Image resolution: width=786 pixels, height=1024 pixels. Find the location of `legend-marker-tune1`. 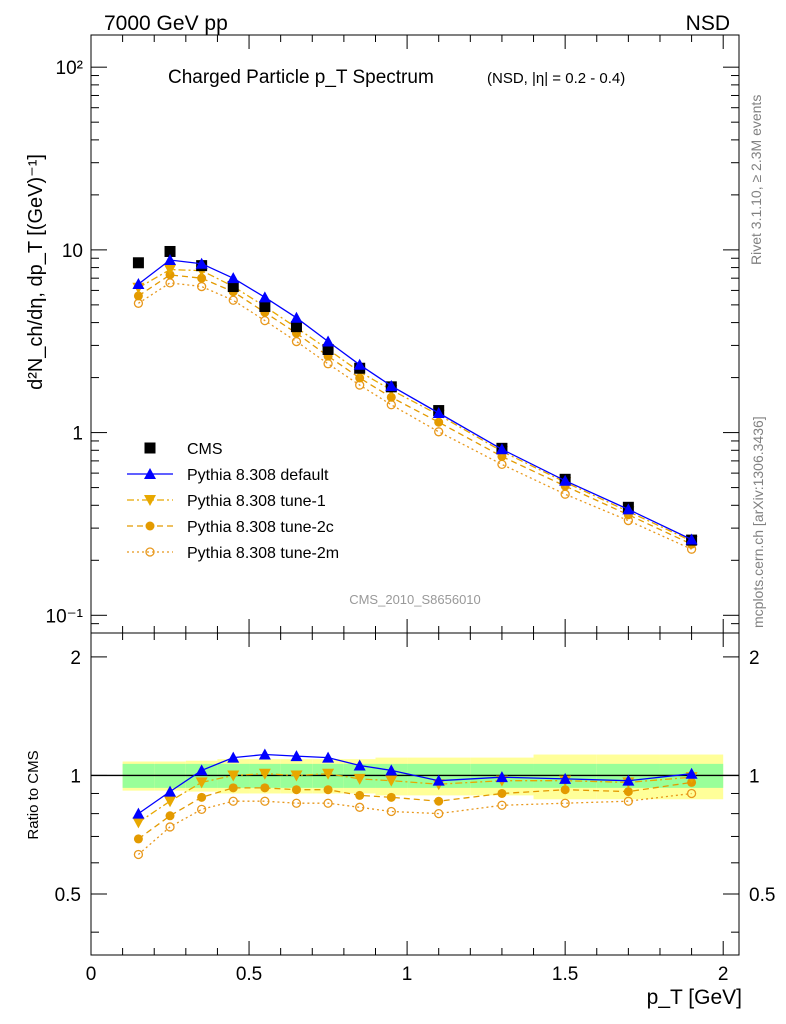

legend-marker-tune1 is located at coordinates (150, 500).